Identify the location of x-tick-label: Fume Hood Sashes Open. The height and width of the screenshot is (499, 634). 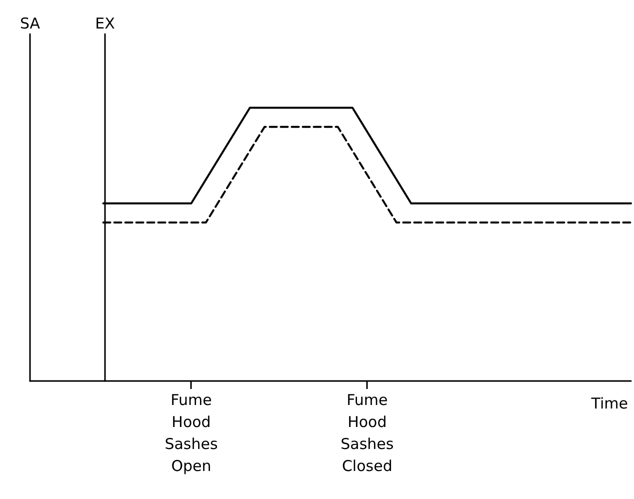
(191, 433).